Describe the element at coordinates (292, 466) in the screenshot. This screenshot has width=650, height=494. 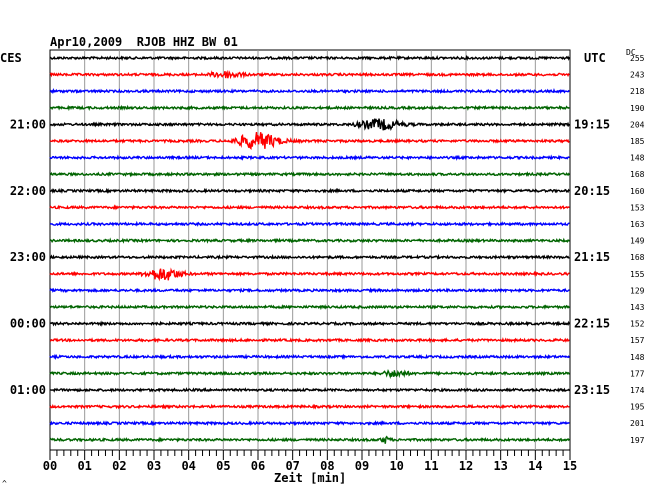
I see `x-tick-label: 07` at that location.